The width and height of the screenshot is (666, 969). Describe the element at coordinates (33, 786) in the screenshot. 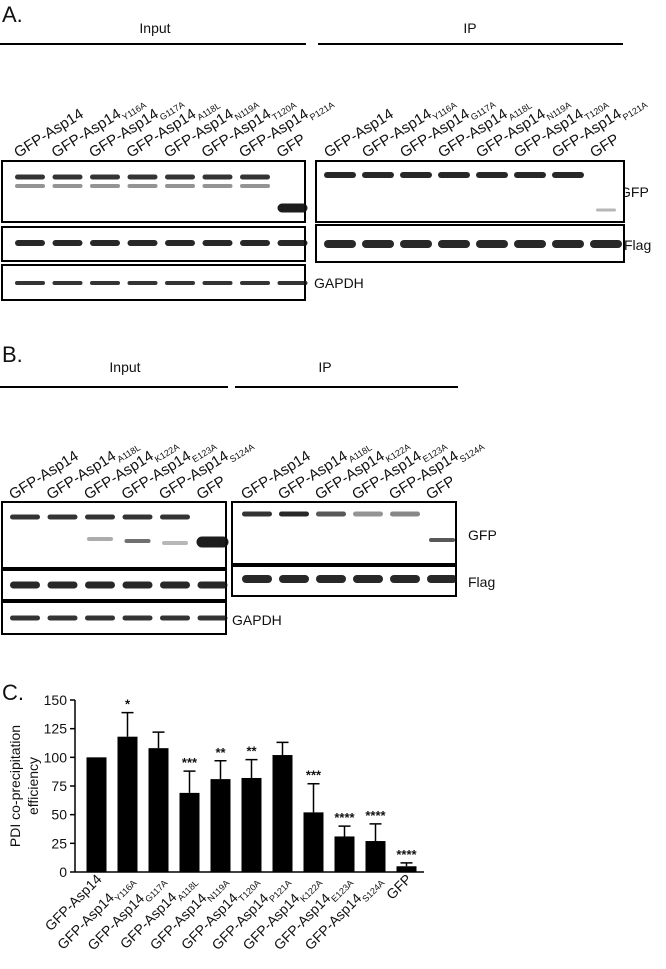

I see `y-axis-label: efficiency` at that location.